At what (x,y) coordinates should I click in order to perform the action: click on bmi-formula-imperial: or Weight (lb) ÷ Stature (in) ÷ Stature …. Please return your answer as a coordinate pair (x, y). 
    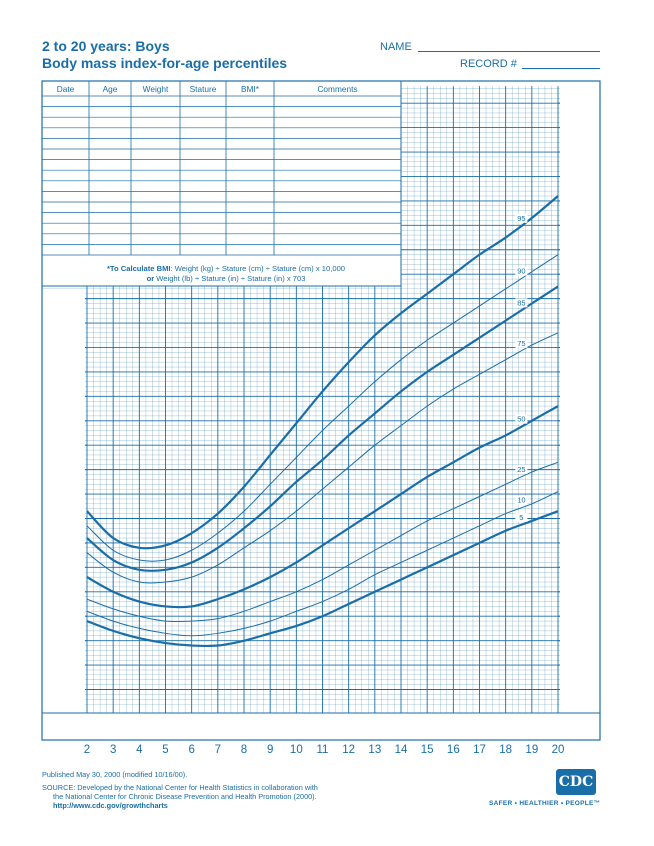
    Looking at the image, I should click on (226, 278).